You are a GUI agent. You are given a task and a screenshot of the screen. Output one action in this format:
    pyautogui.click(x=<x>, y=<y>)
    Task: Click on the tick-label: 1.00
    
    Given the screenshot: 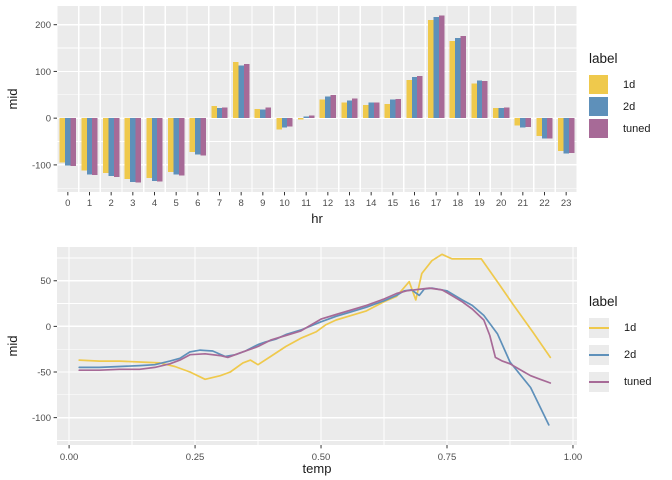 What is the action you would take?
    pyautogui.click(x=573, y=457)
    